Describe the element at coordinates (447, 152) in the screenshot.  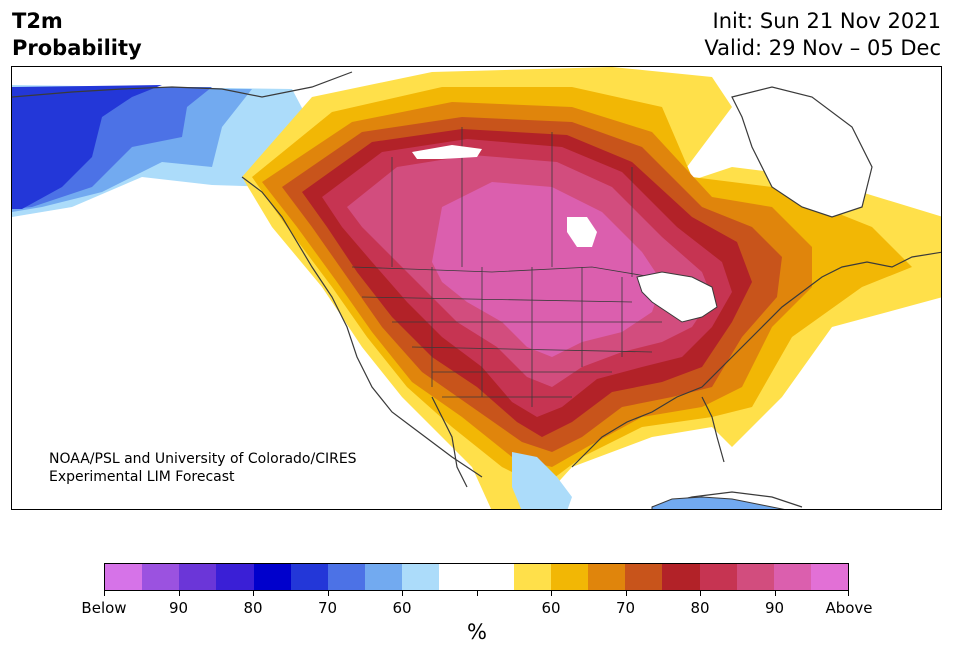
I see `great-slave-lake` at that location.